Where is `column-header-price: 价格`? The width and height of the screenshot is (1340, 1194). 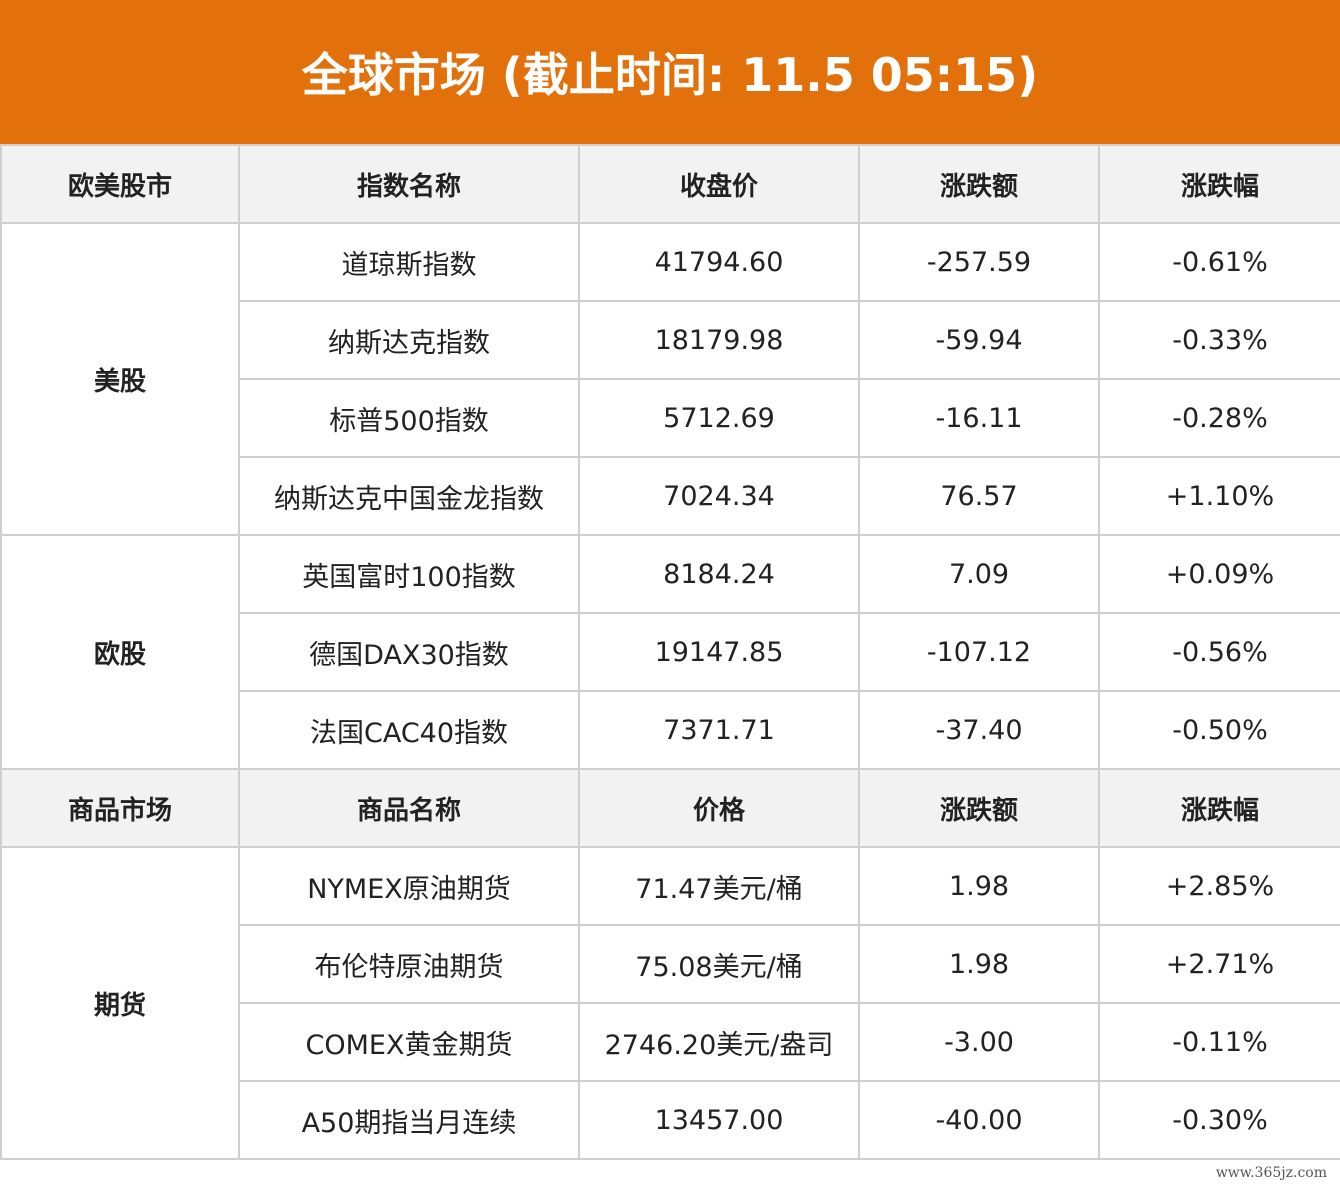
column-header-price: 价格 is located at coordinates (719, 808).